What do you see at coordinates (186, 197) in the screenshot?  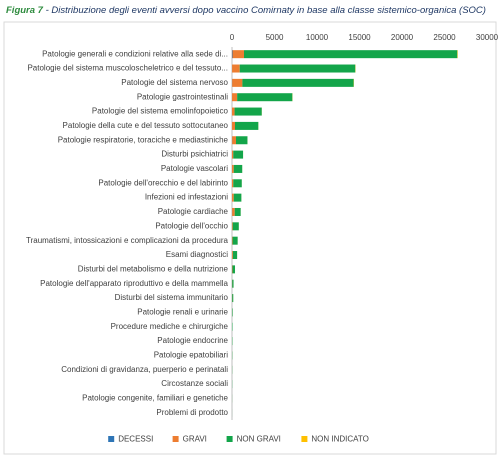 I see `y-tick-label: Infezioni ed infestazioni` at bounding box center [186, 197].